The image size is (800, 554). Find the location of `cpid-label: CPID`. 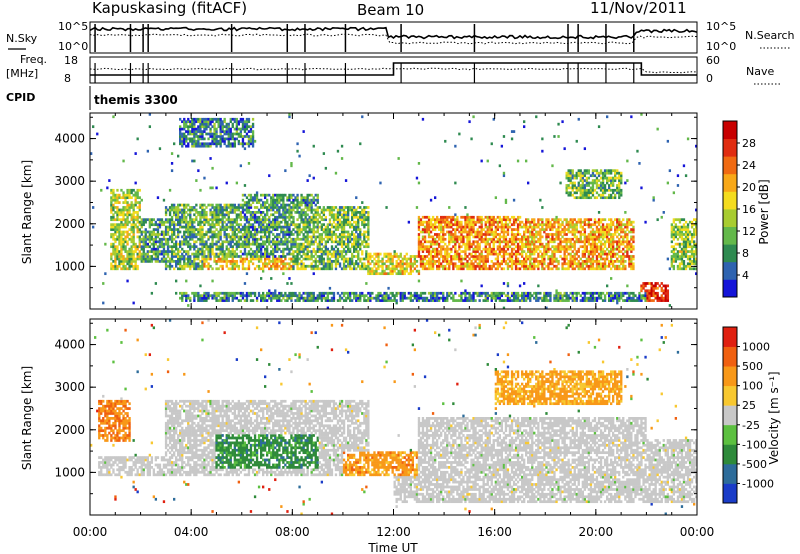

cpid-label: CPID is located at coordinates (20, 97).